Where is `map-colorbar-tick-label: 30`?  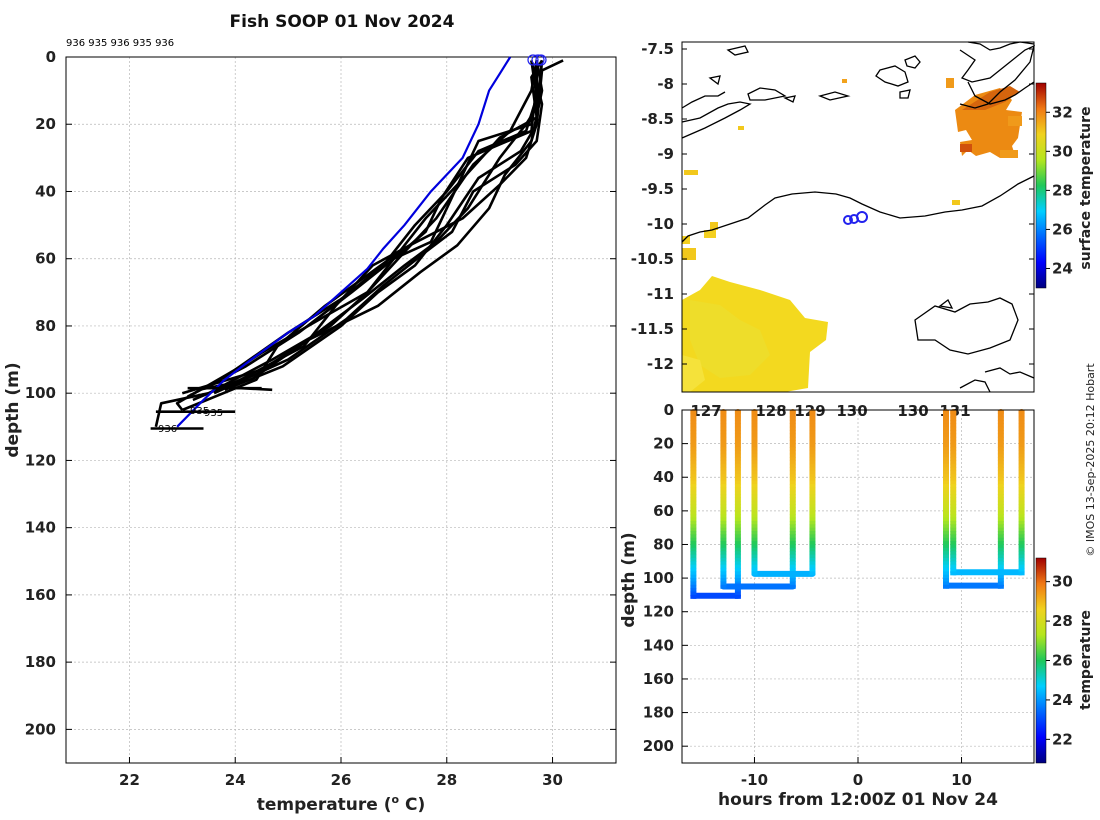
map-colorbar-tick-label: 30 is located at coordinates (1062, 151).